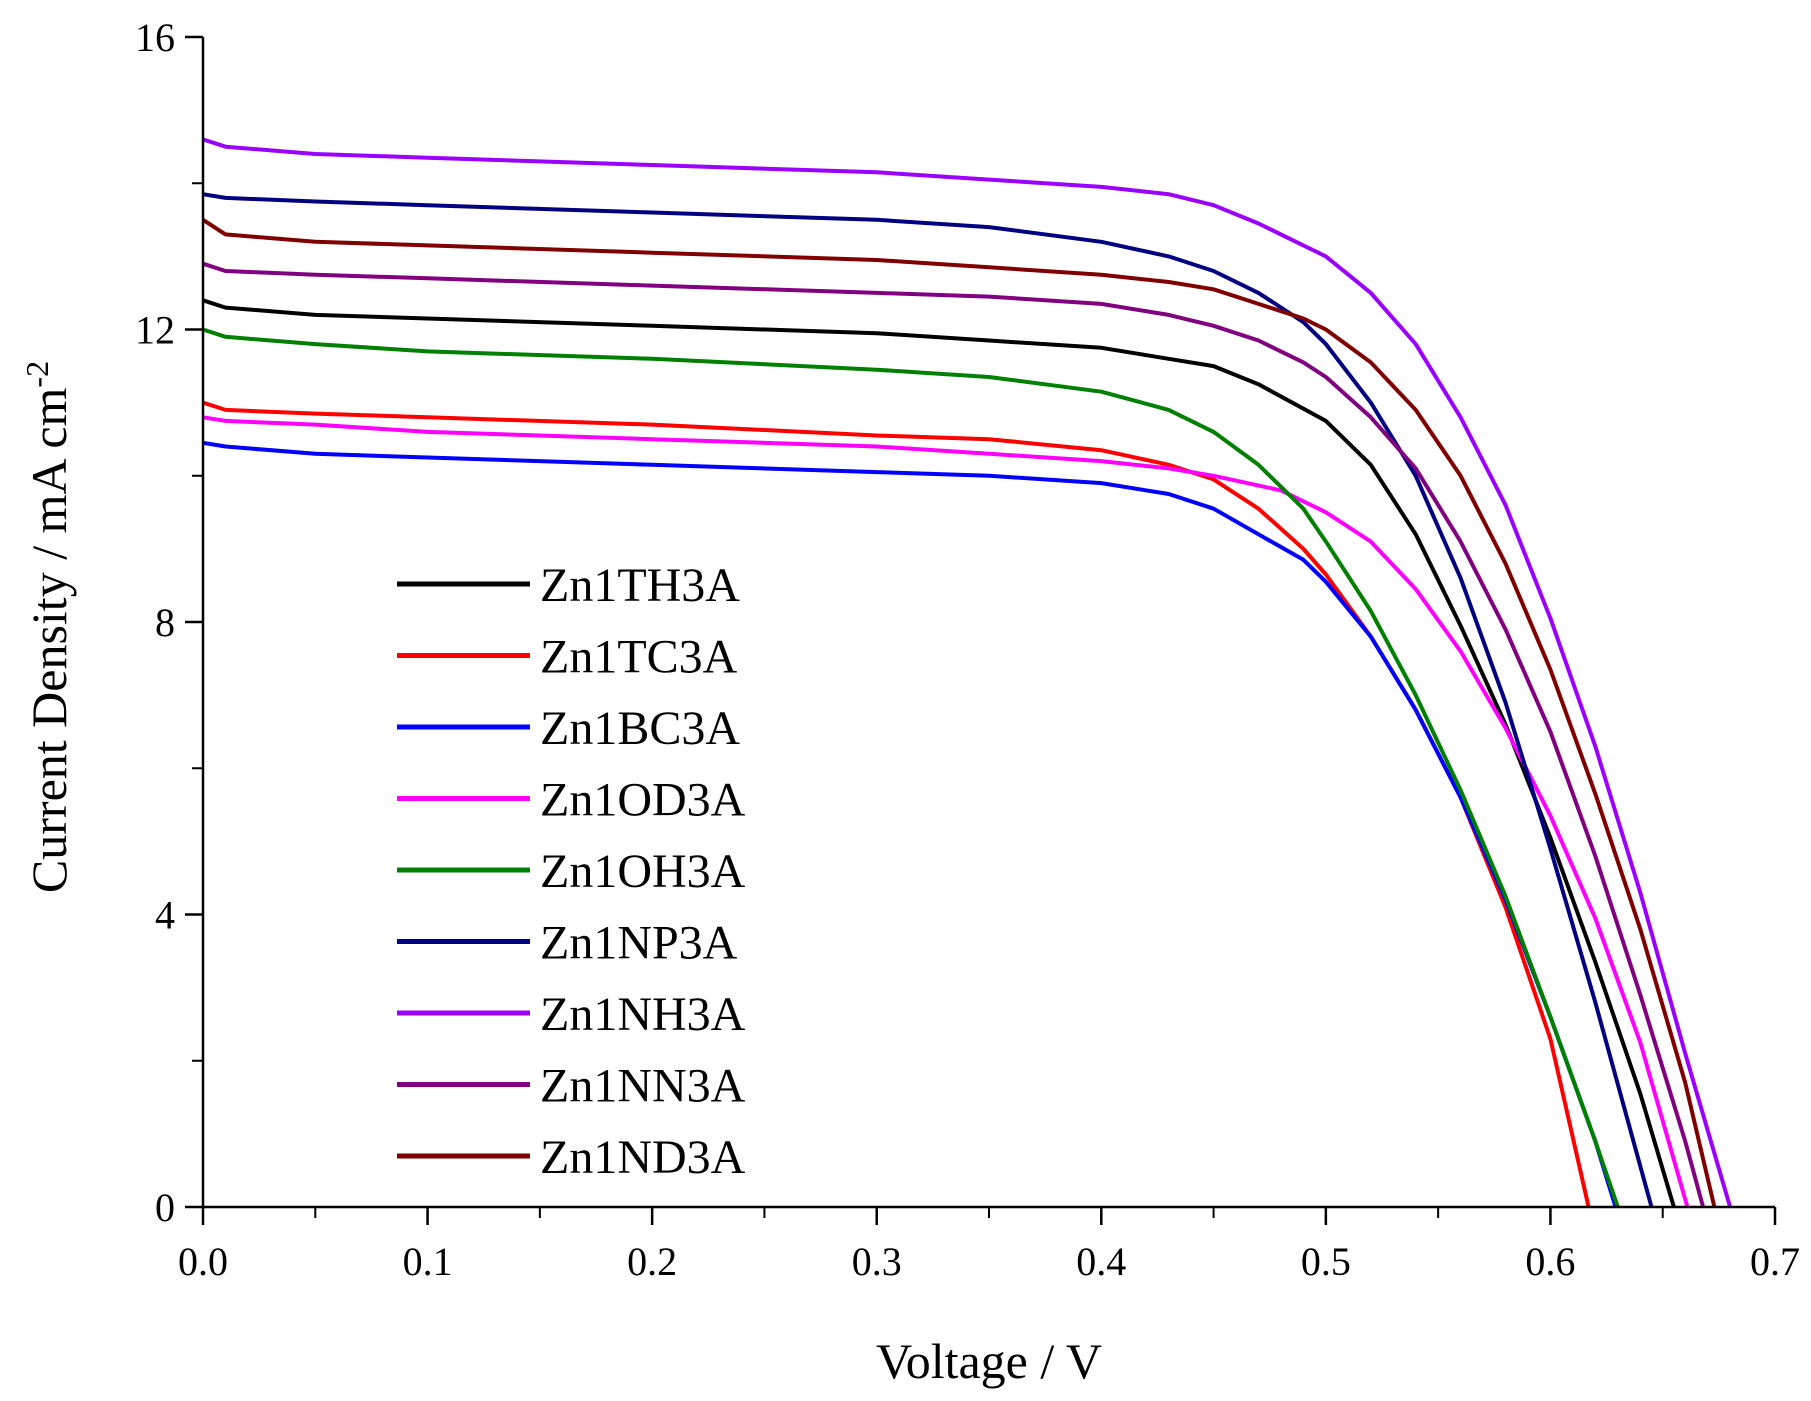  What do you see at coordinates (37, 374) in the screenshot?
I see `y-axis-title-superscript: -2` at bounding box center [37, 374].